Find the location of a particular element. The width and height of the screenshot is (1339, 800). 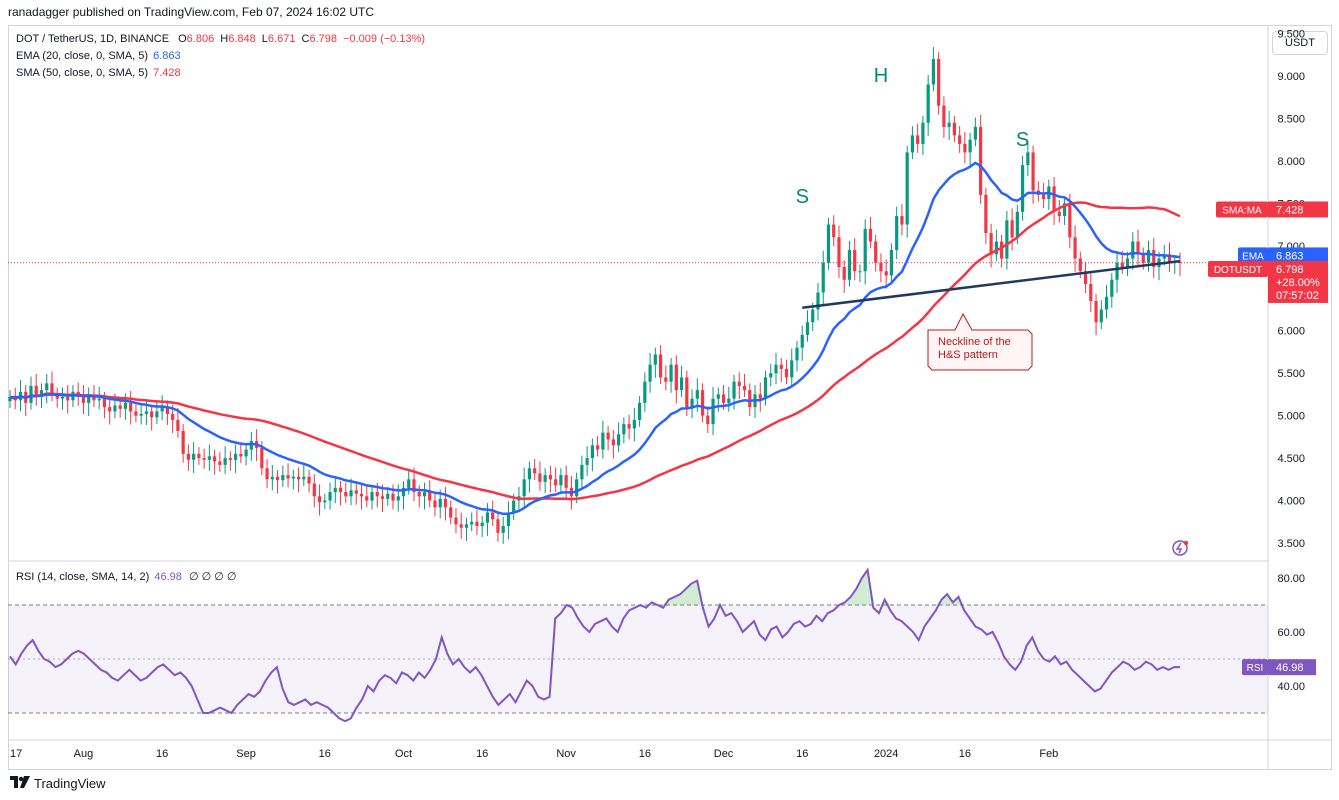

rsi-badge-tag-text: RSI is located at coordinates (1255, 668).